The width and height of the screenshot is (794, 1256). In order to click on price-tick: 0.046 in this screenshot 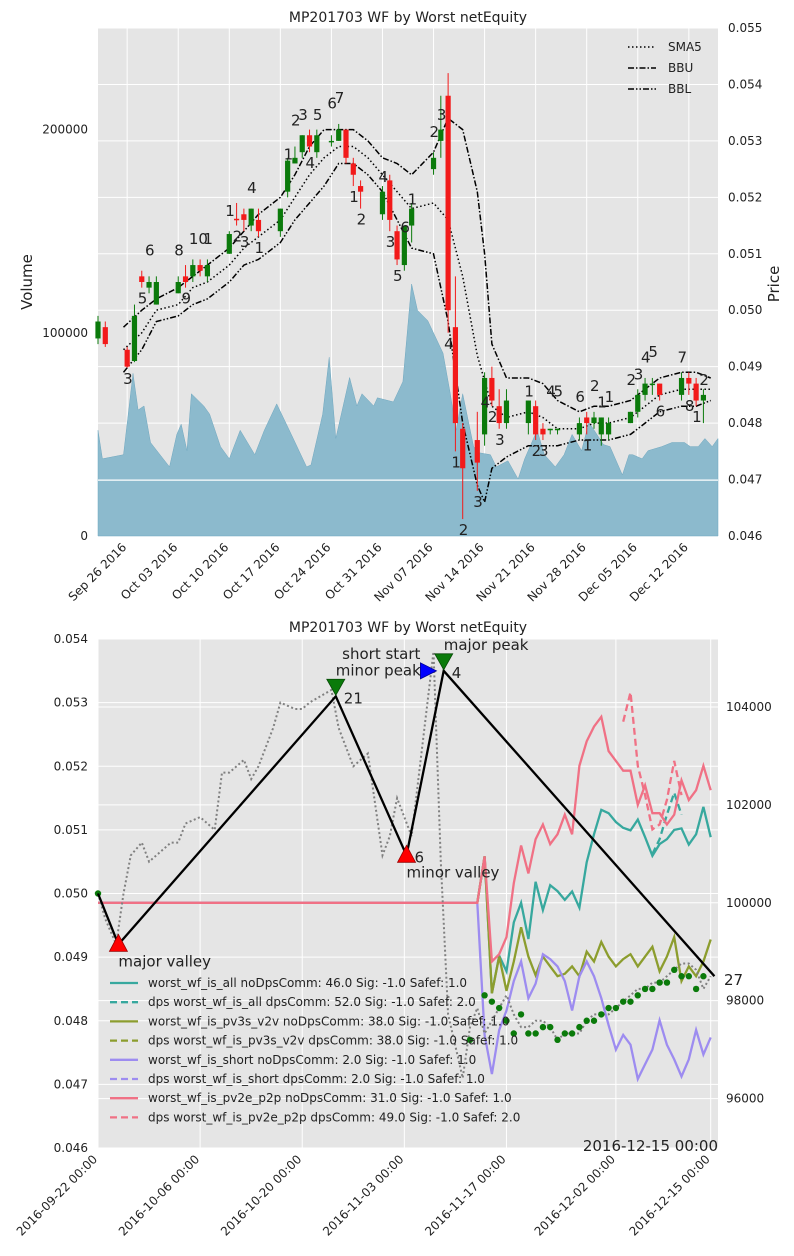, I will do `click(71, 1148)`.